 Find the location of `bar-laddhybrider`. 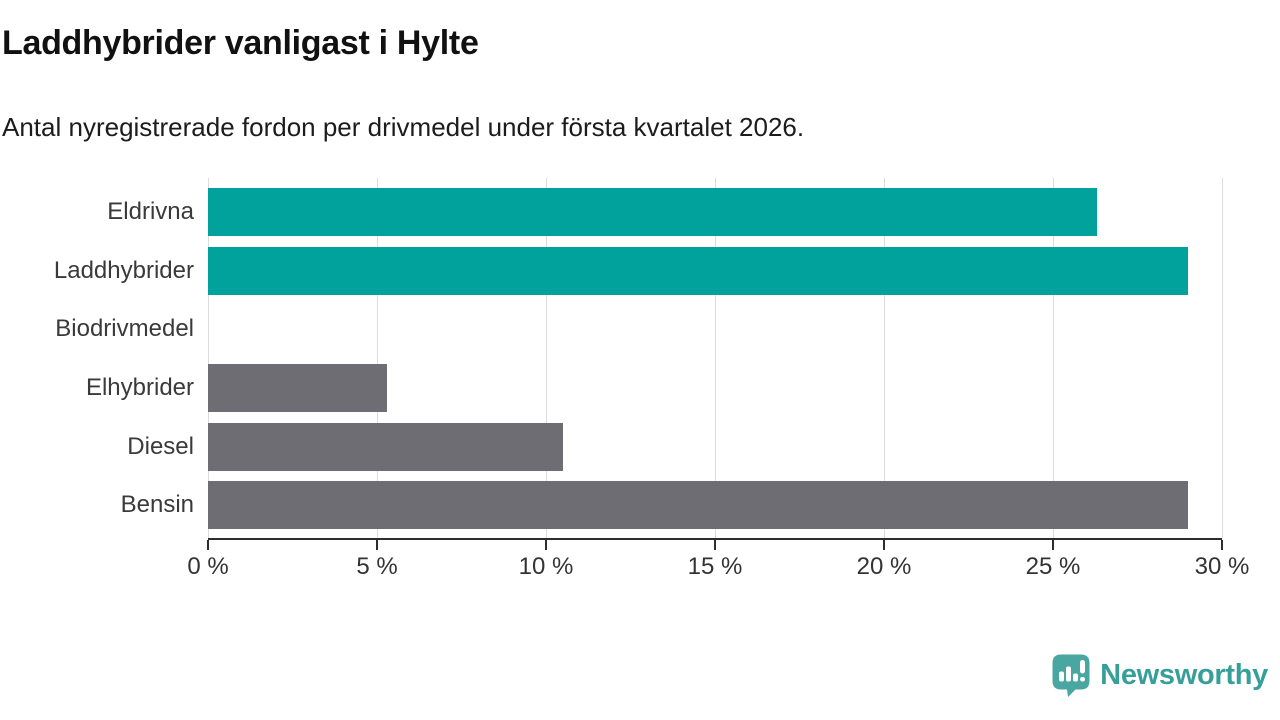

bar-laddhybrider is located at coordinates (698, 270).